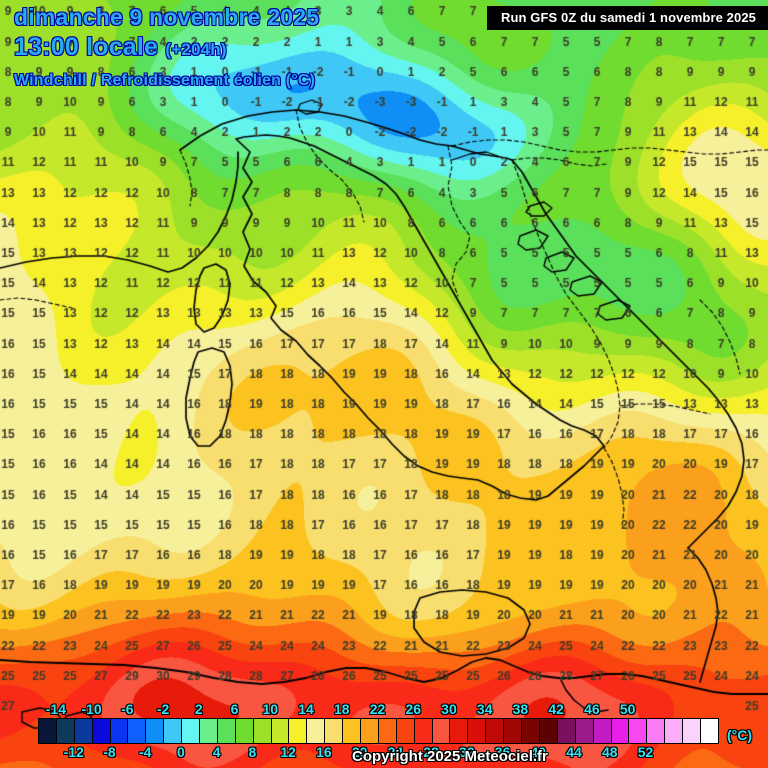 The height and width of the screenshot is (768, 768). What do you see at coordinates (306, 709) in the screenshot?
I see `color-scale-tick-top: 14` at bounding box center [306, 709].